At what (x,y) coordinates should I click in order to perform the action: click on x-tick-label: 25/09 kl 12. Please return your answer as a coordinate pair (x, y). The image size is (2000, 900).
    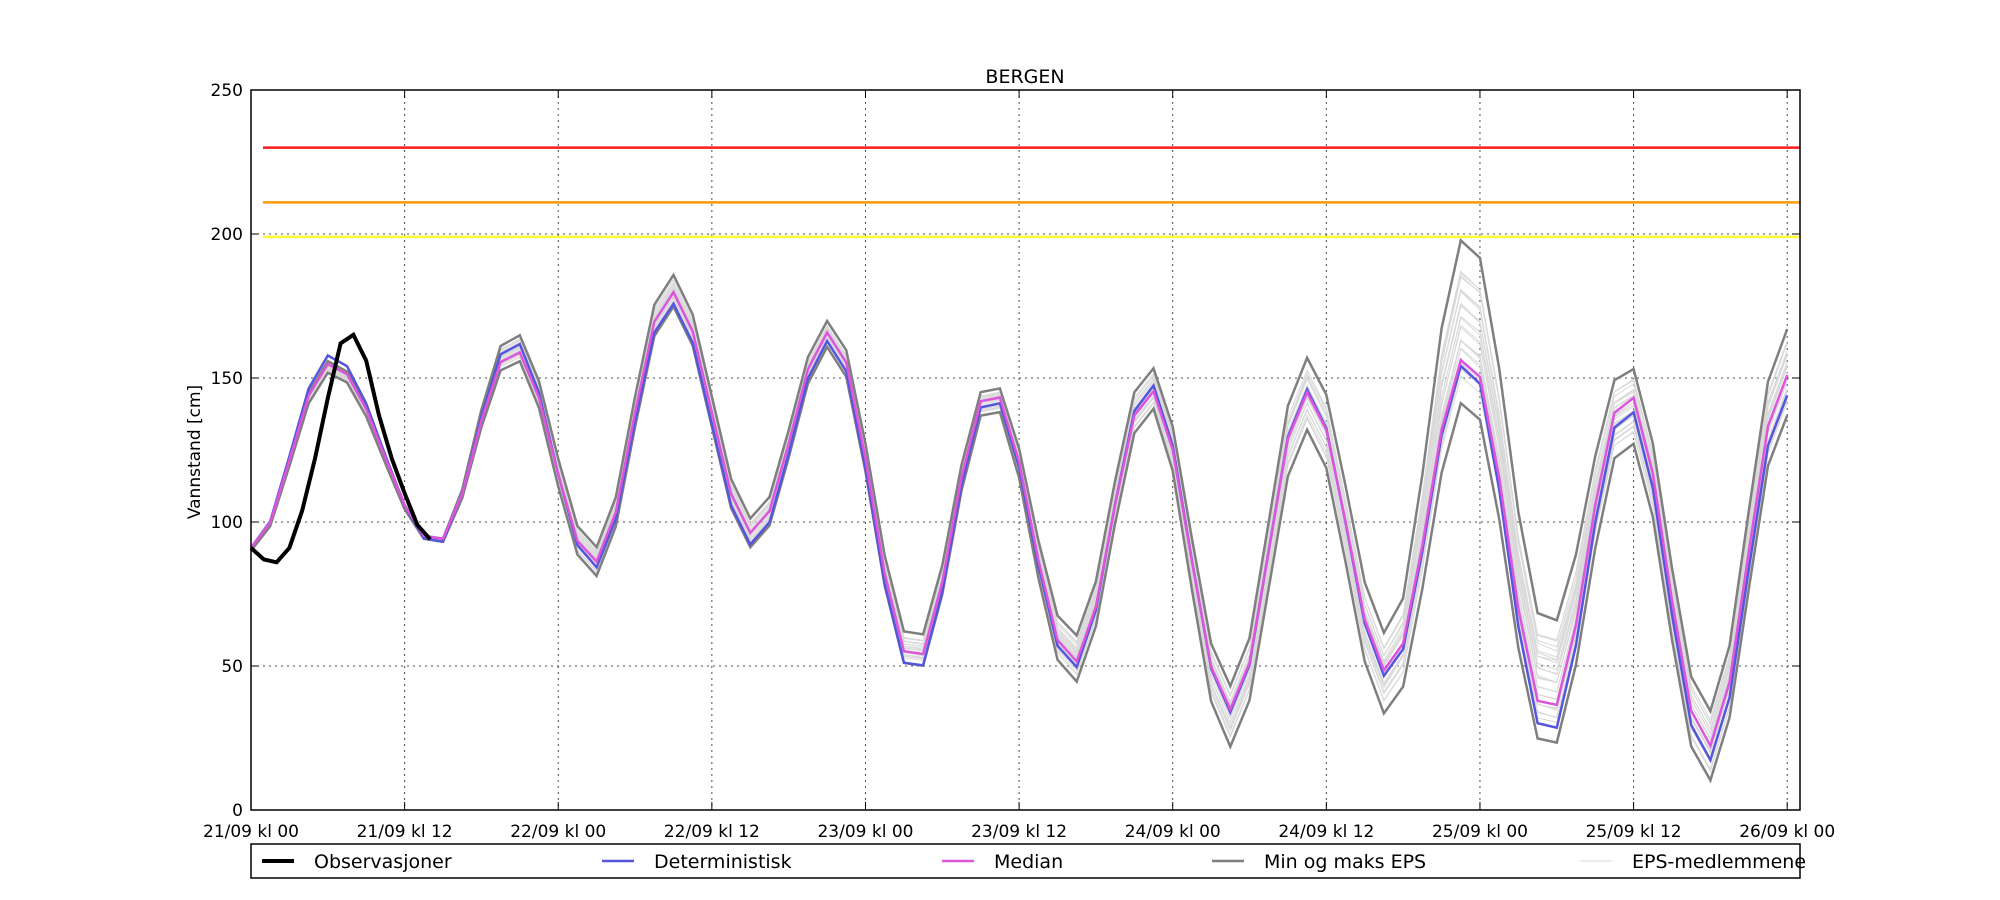
    Looking at the image, I should click on (1634, 832).